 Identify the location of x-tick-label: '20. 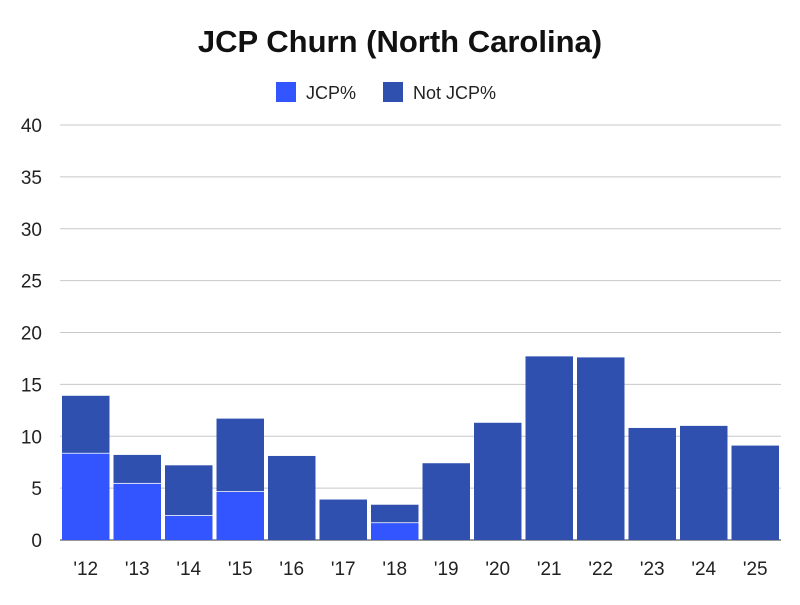
(497, 569).